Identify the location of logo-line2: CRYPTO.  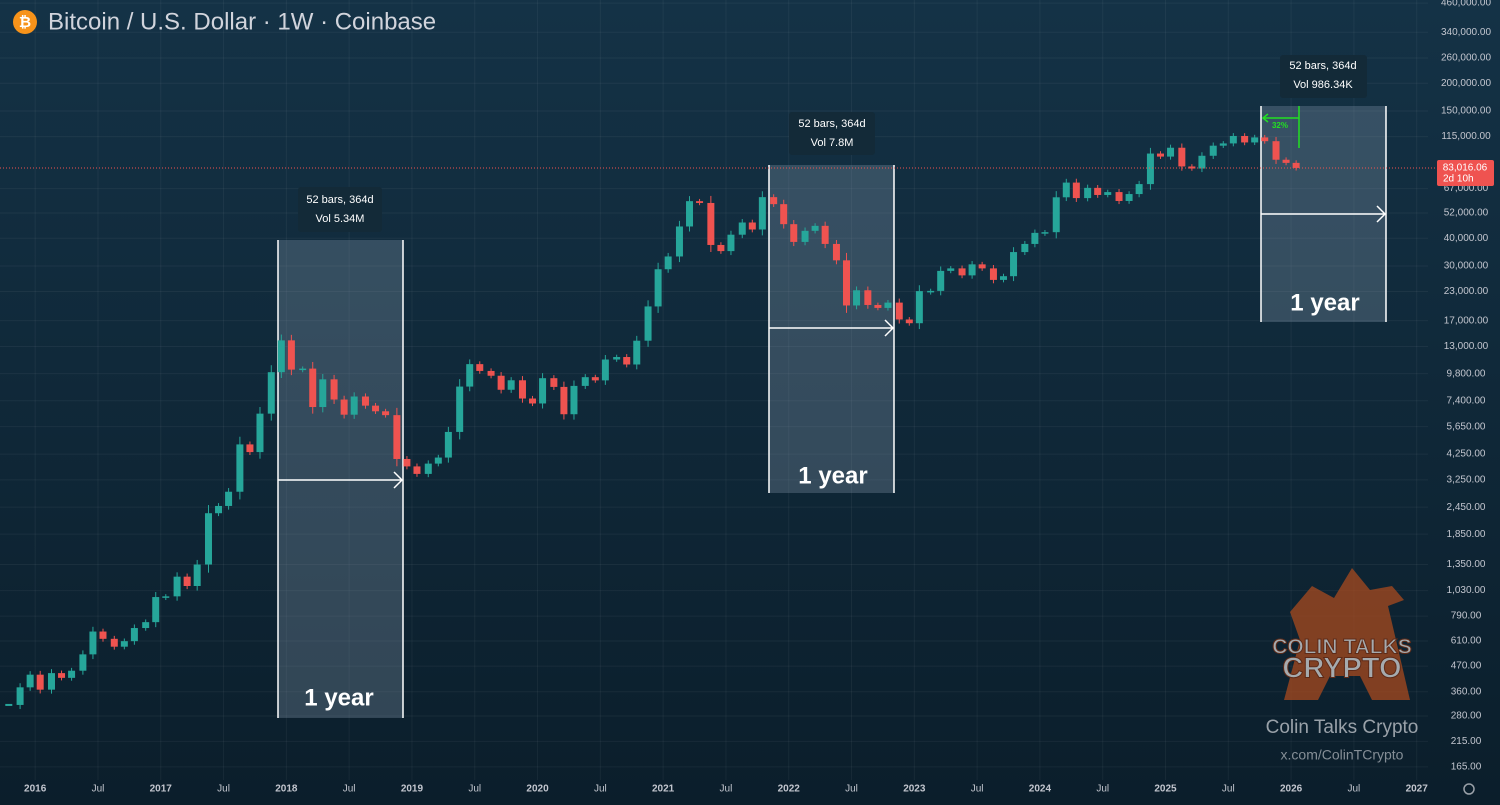
(1341, 669).